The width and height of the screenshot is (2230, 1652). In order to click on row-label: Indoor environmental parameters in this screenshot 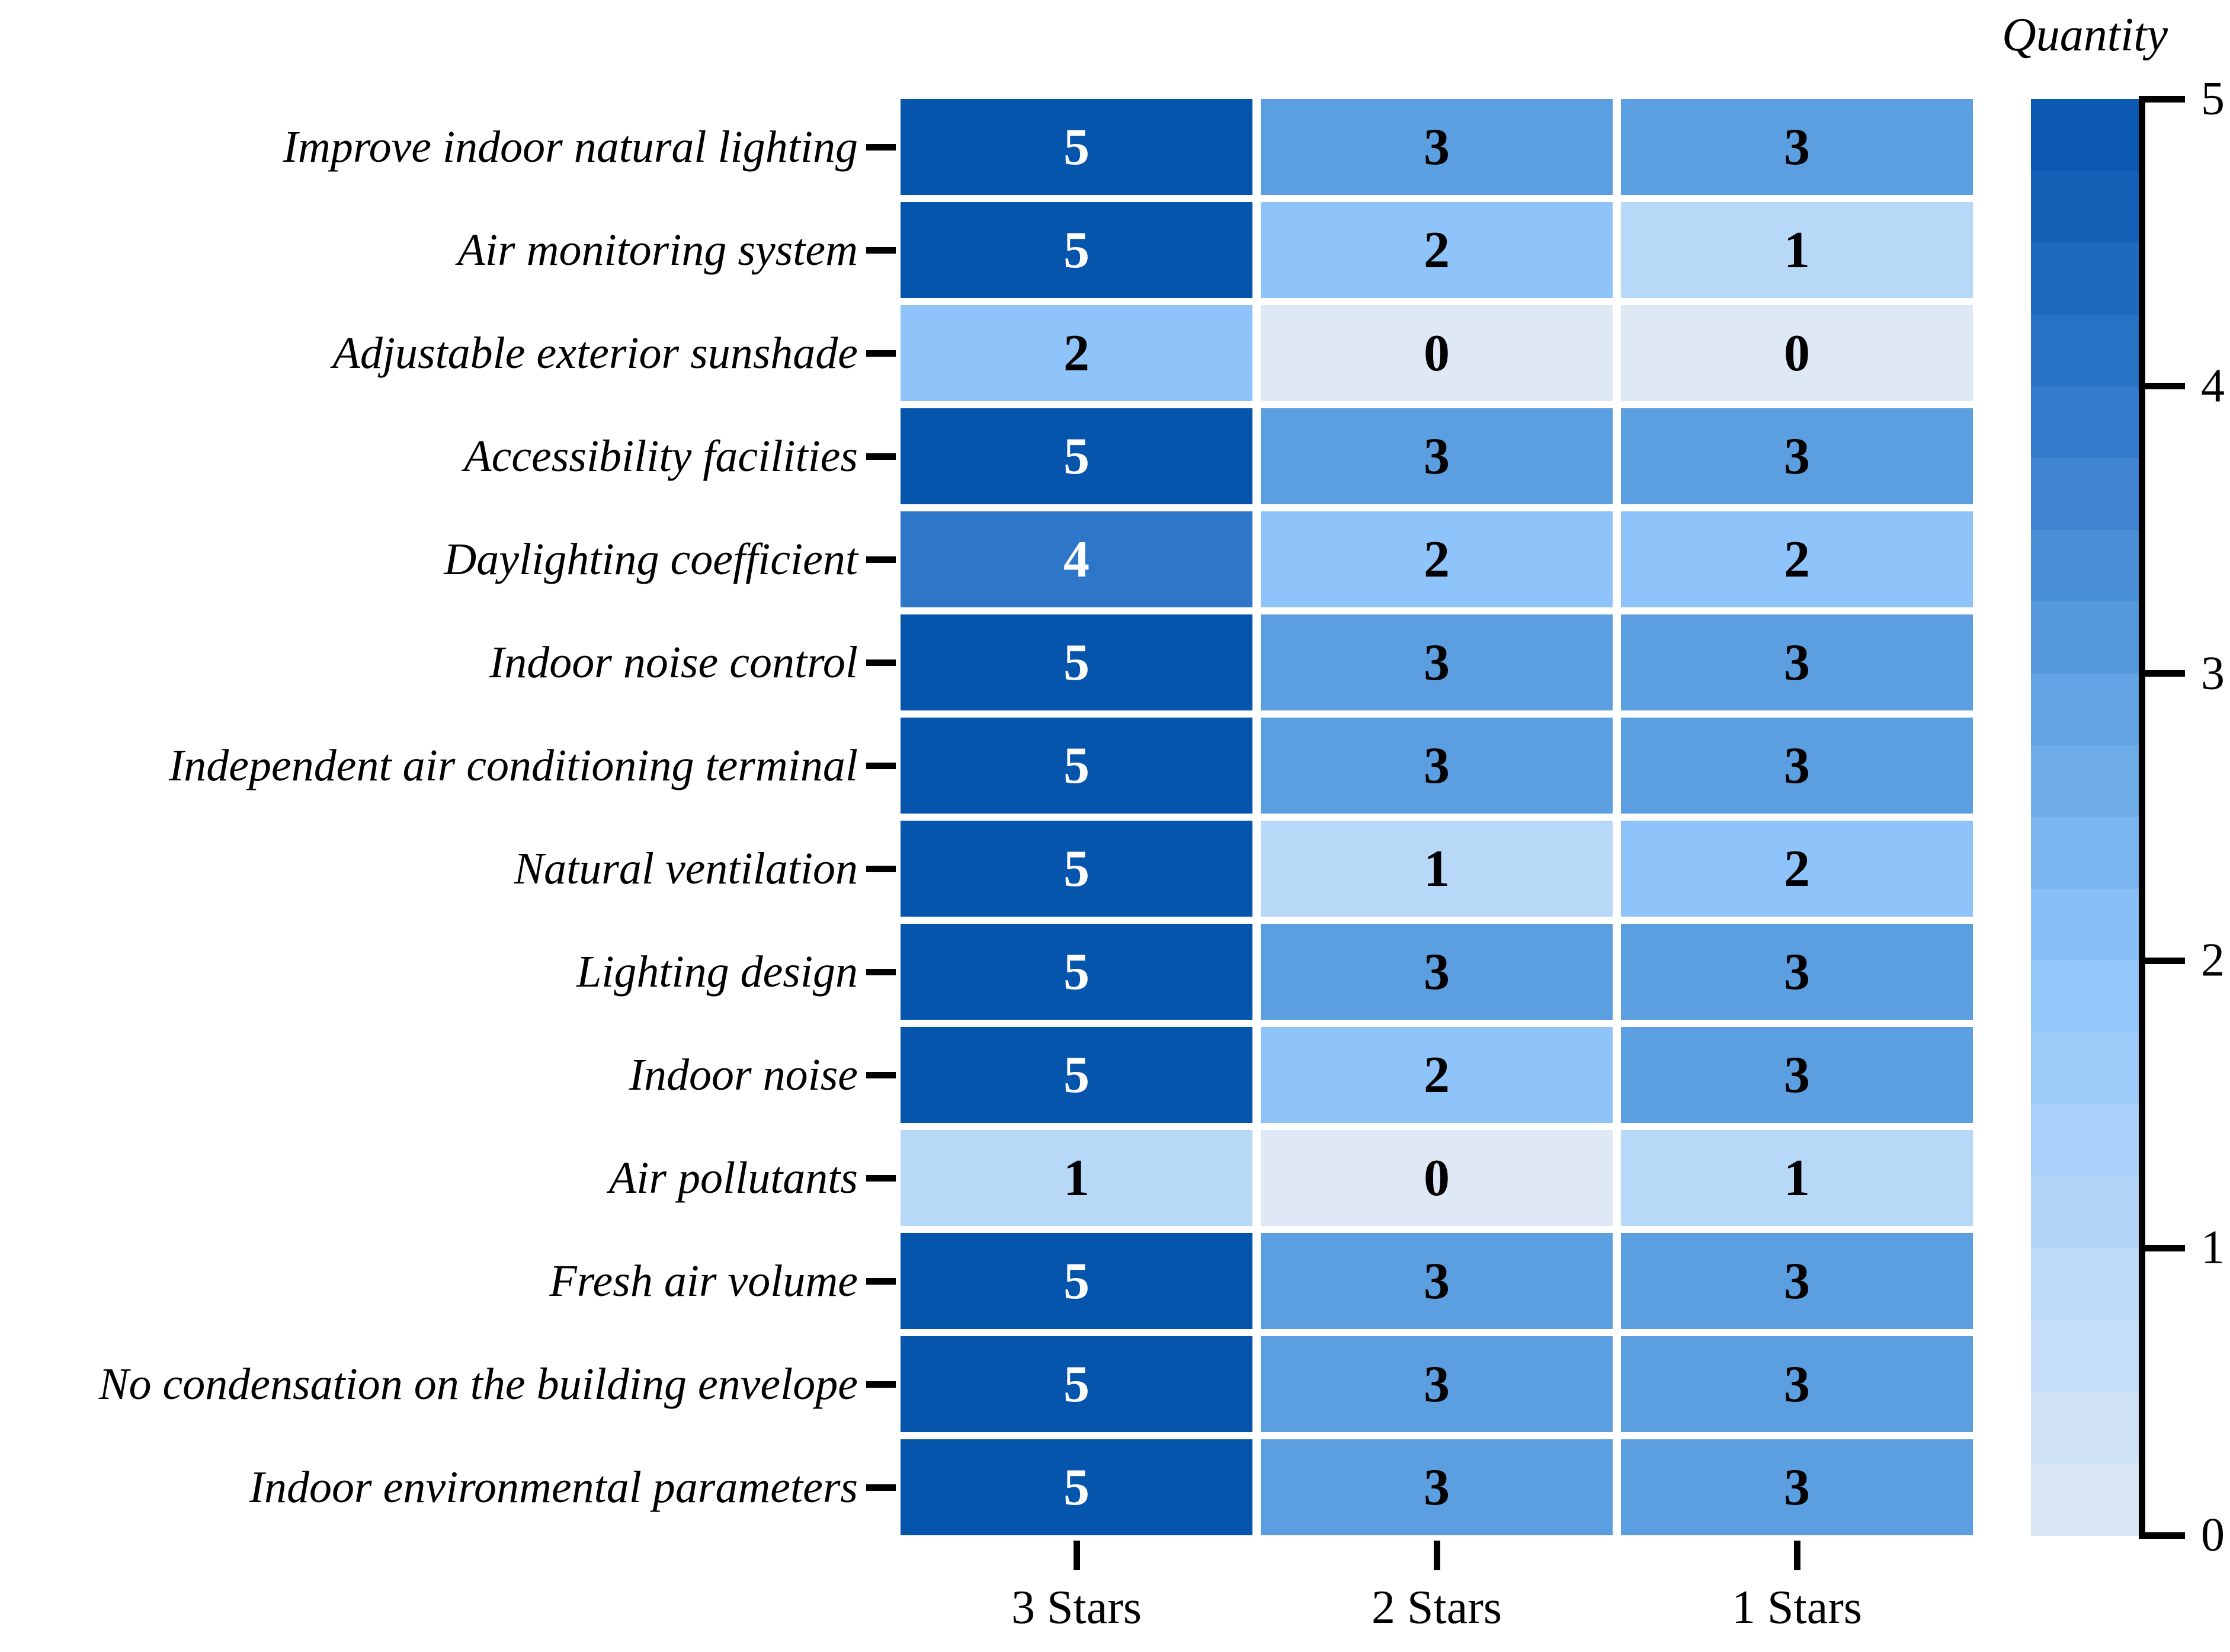, I will do `click(553, 1487)`.